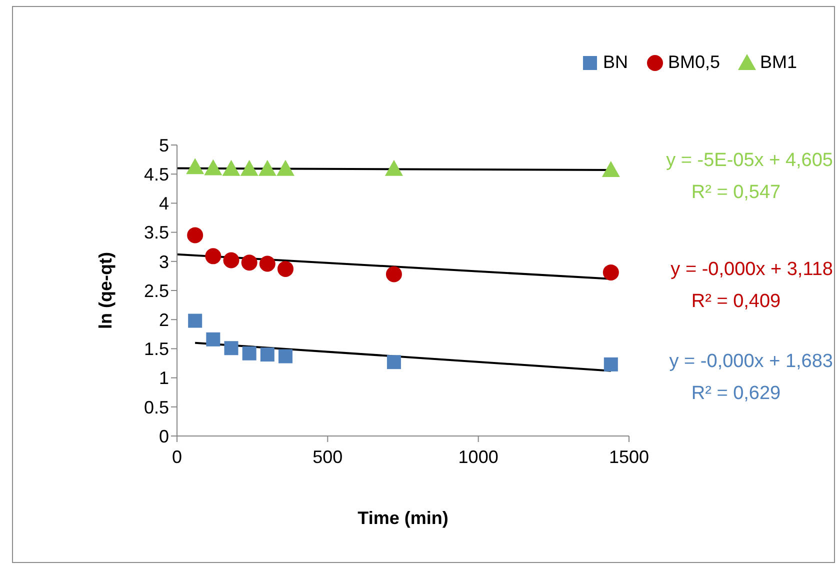 Image resolution: width=837 pixels, height=565 pixels. What do you see at coordinates (156, 290) in the screenshot?
I see `y-tick-label: 2.5` at bounding box center [156, 290].